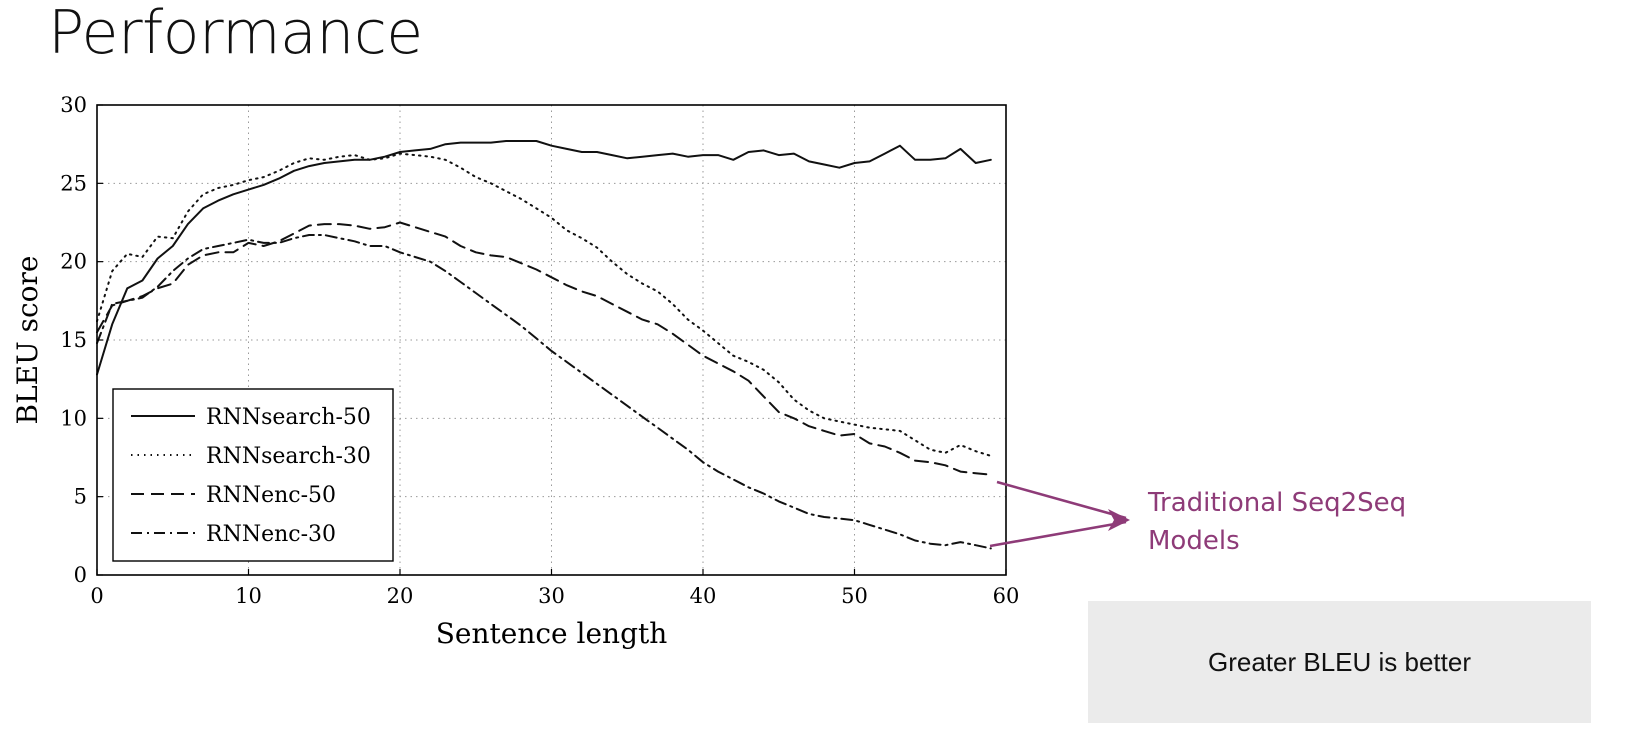  Describe the element at coordinates (1061, 500) in the screenshot. I see `arrow-line-upper` at that location.